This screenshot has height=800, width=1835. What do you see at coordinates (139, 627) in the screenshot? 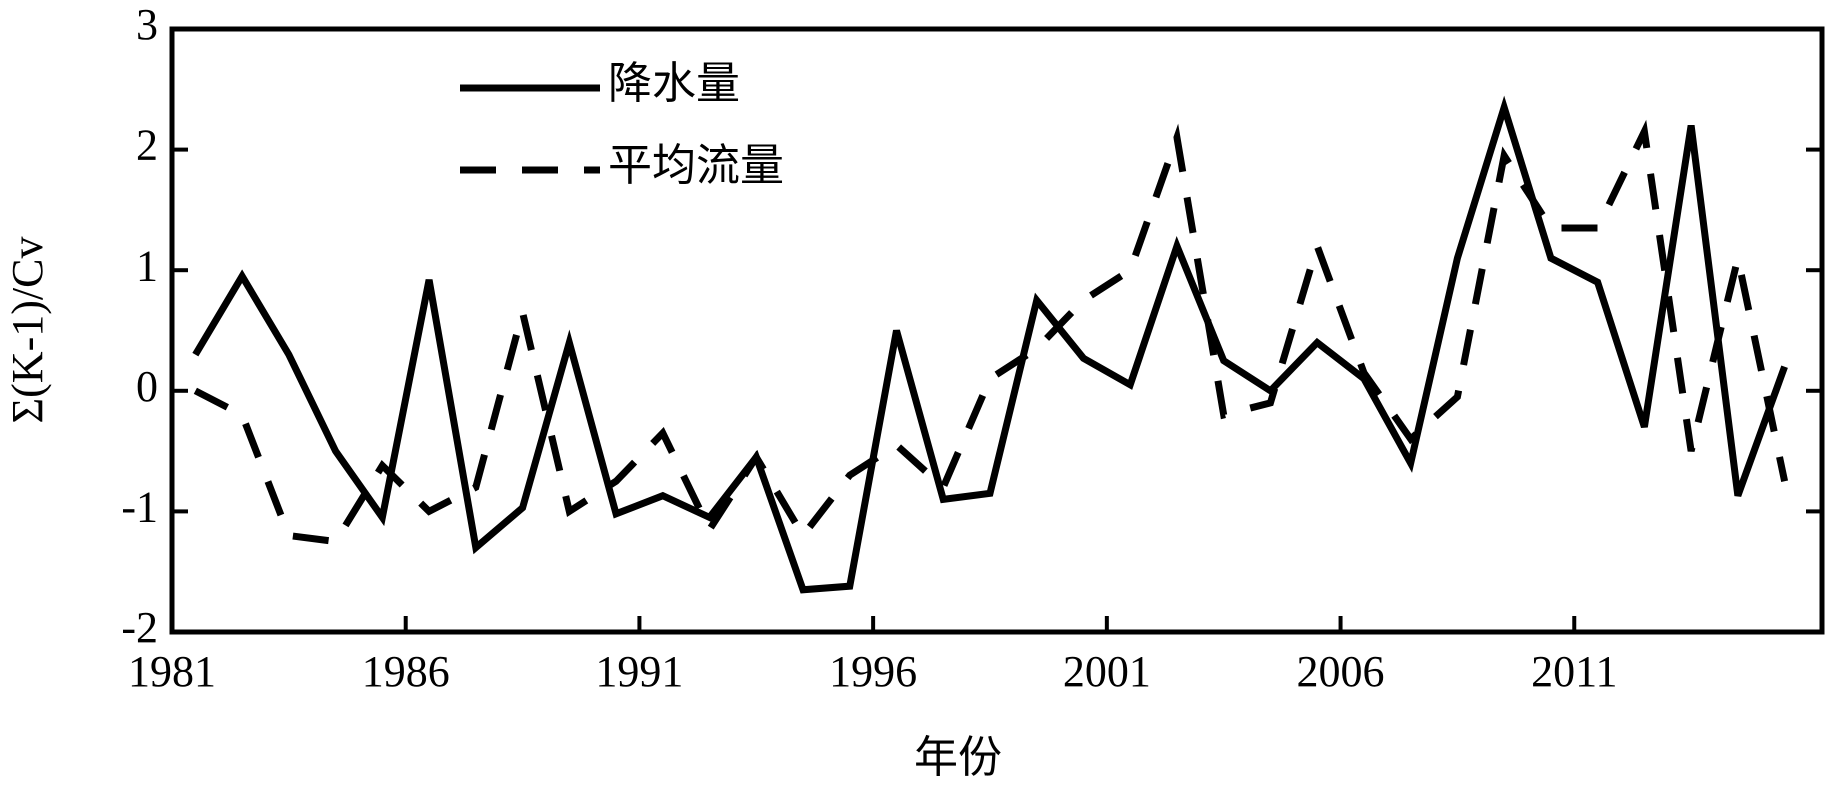
I see `y-tick-label: -2` at bounding box center [139, 627].